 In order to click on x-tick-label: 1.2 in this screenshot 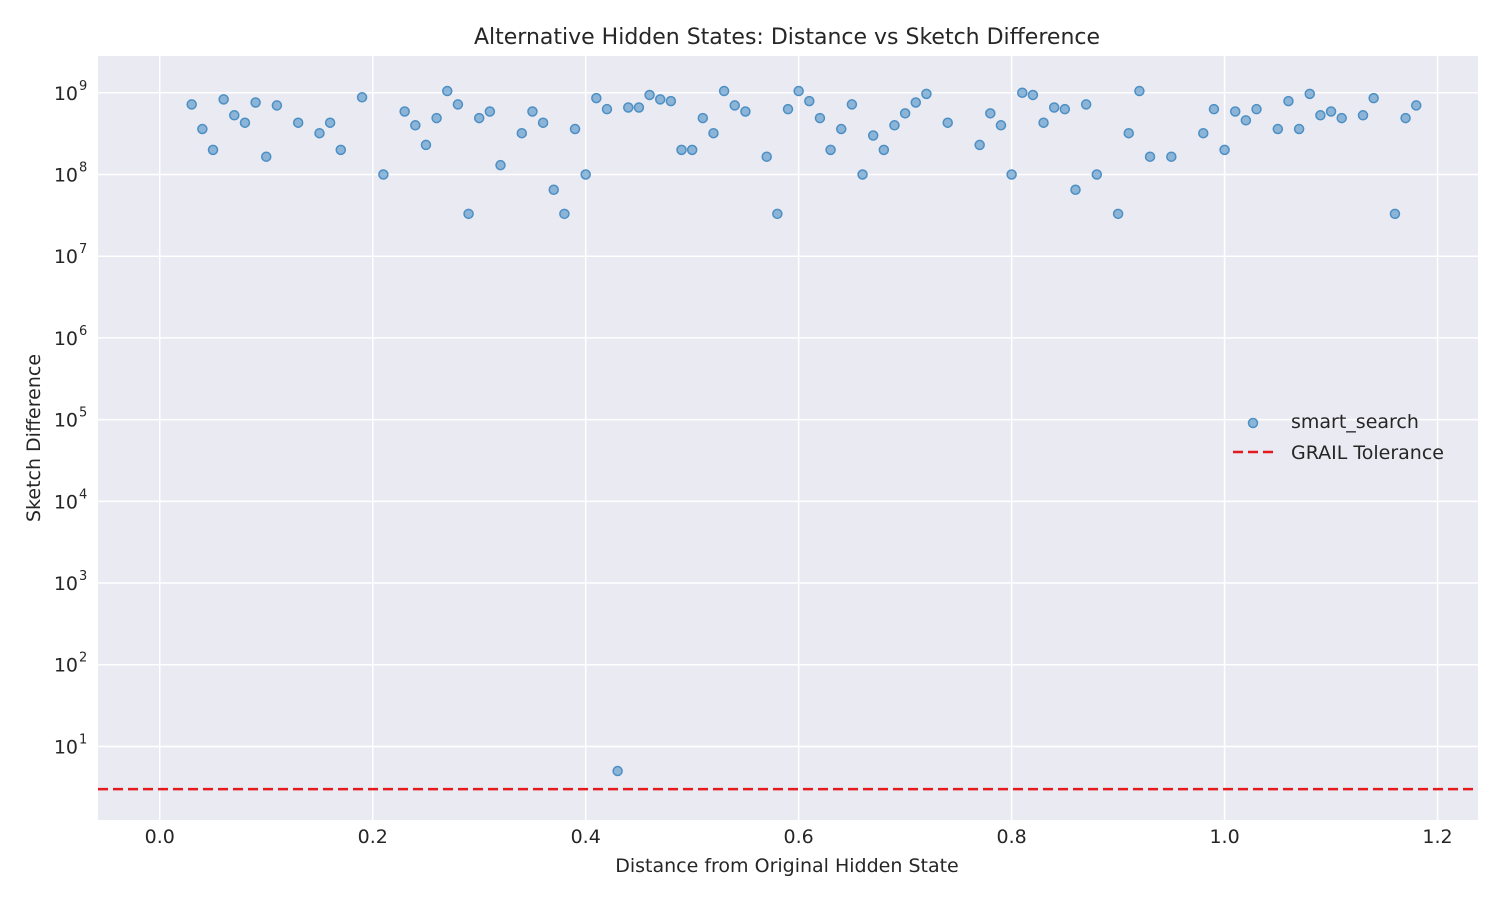, I will do `click(1437, 837)`.